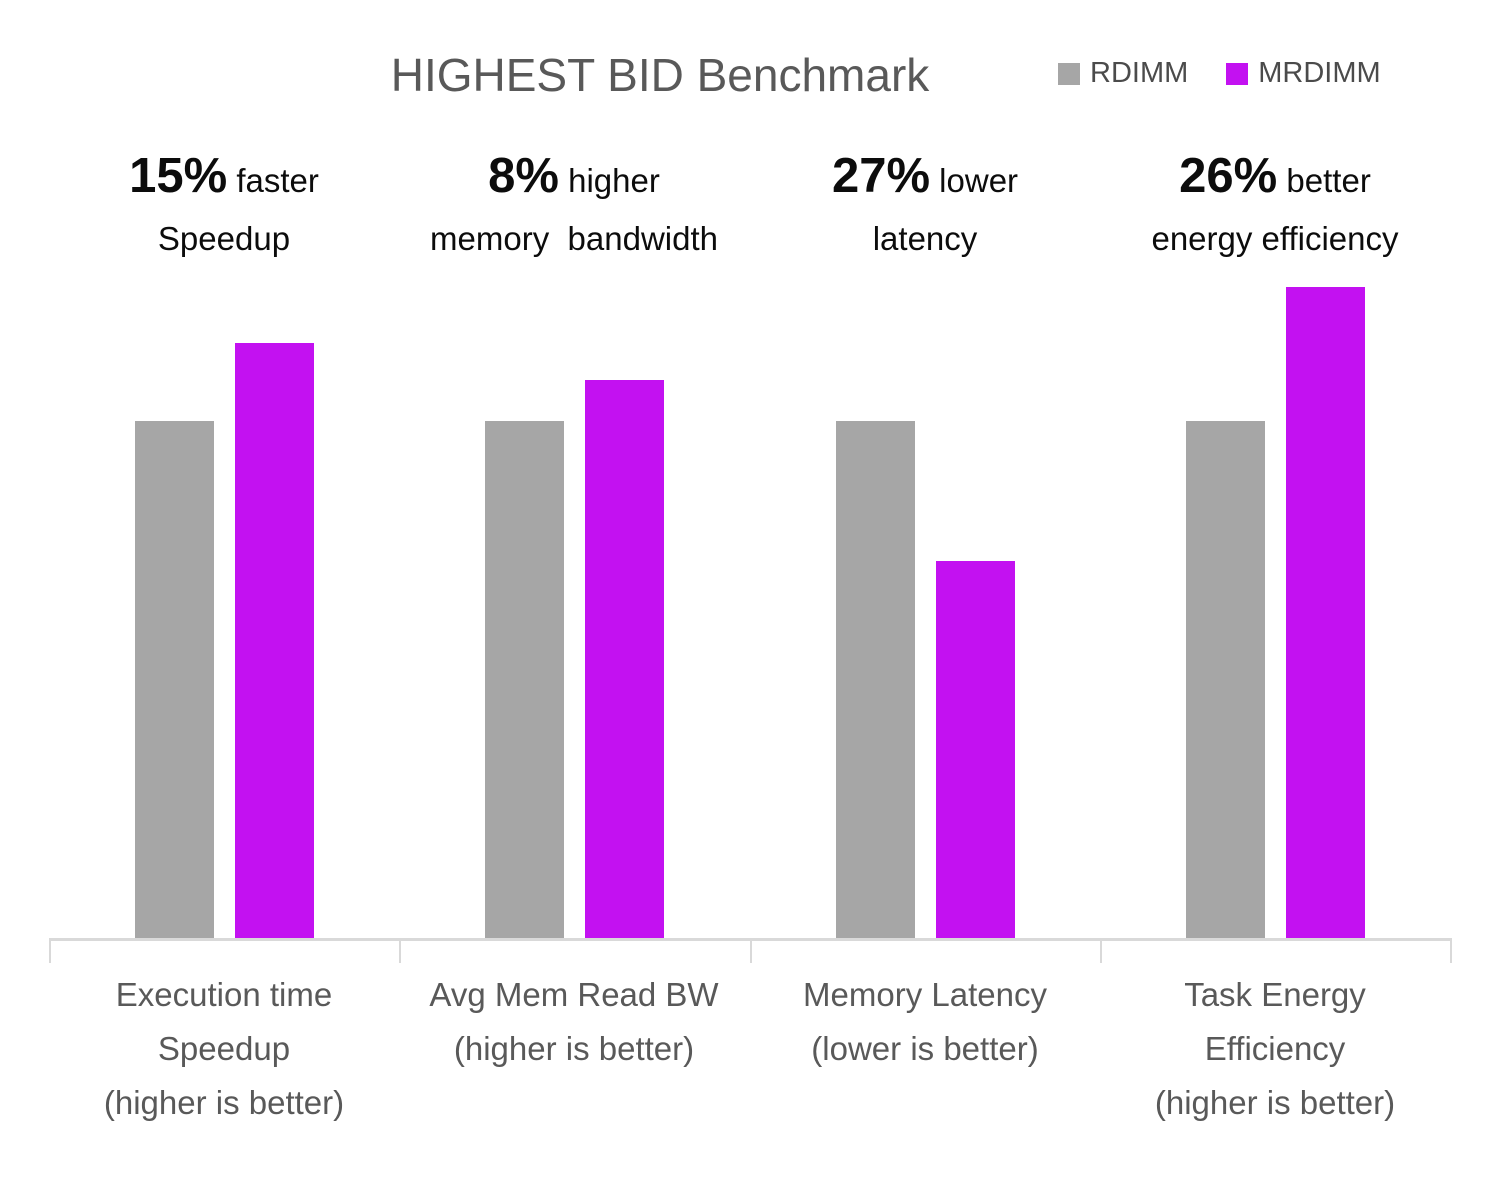 This screenshot has height=1180, width=1500. I want to click on category-label-0-line-1: Speedup, so click(224, 1048).